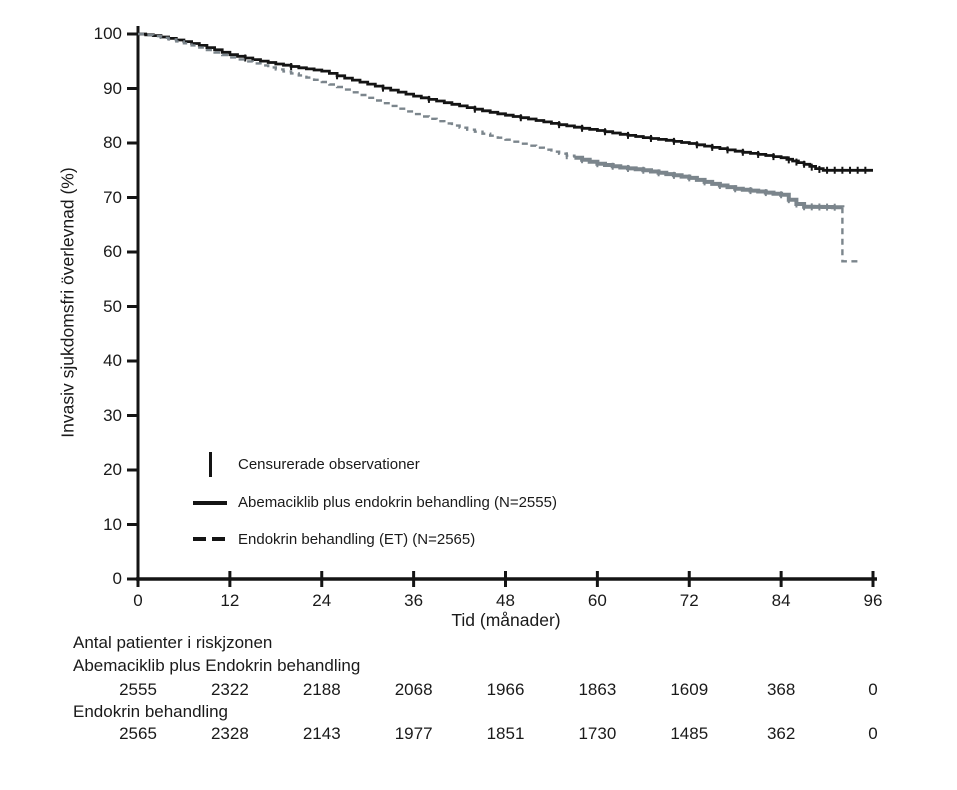 Image resolution: width=957 pixels, height=790 pixels. I want to click on x-tick-label: 84, so click(781, 600).